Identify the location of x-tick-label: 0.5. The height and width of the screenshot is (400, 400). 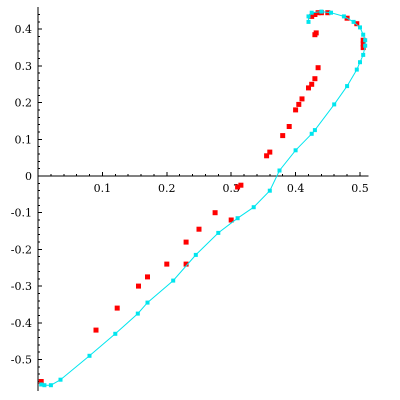
(360, 188).